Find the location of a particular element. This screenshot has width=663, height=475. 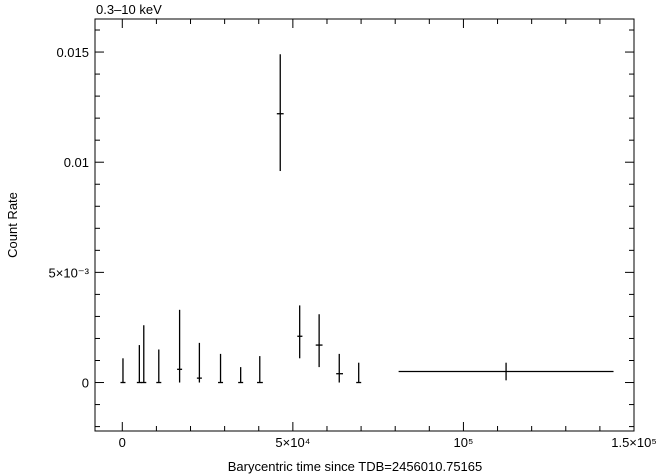

y-tick-label: 0.01 is located at coordinates (76, 162).